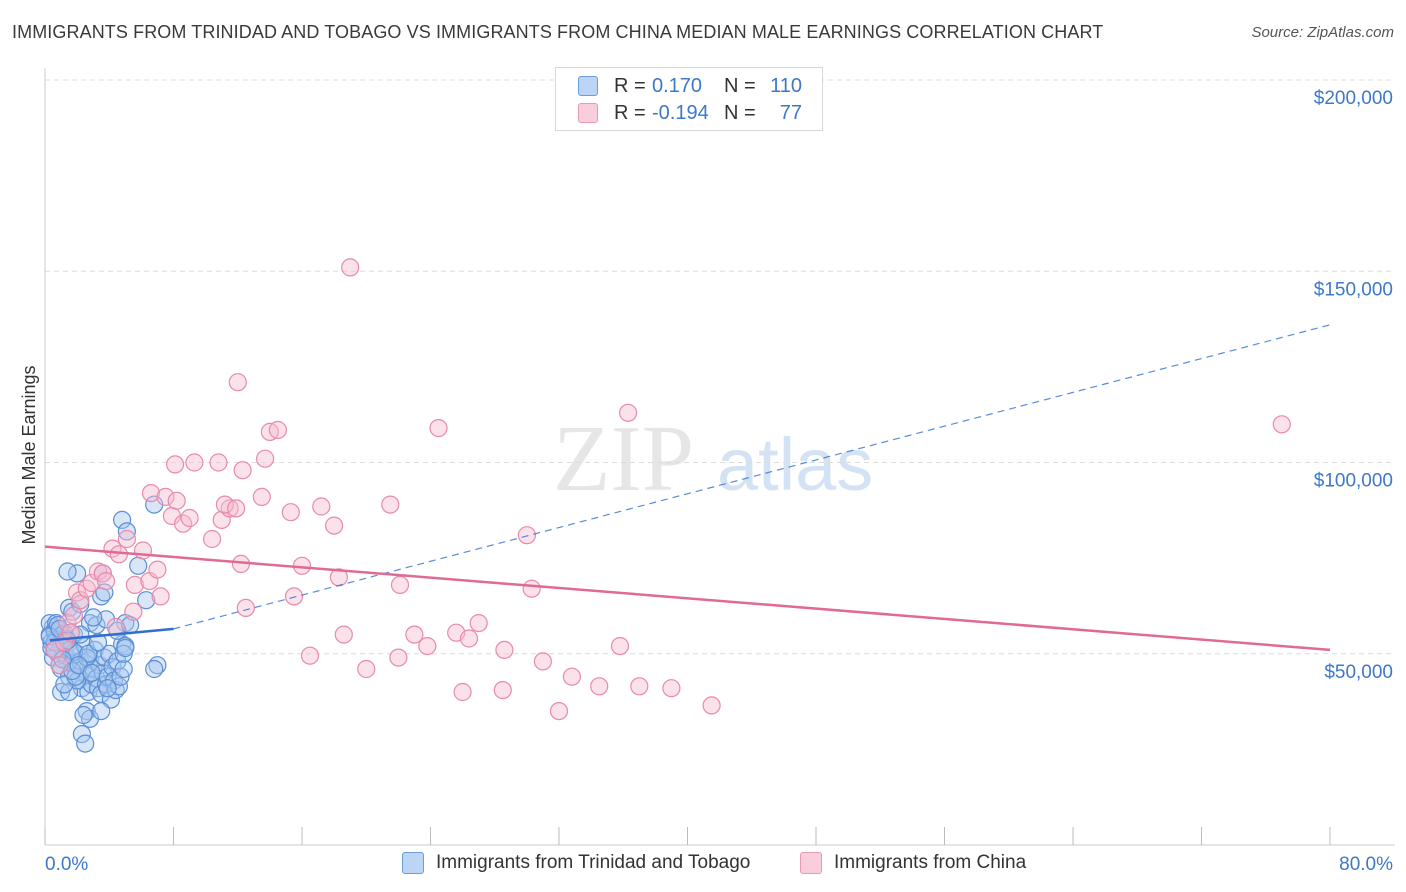 Image resolution: width=1406 pixels, height=892 pixels. Describe the element at coordinates (1353, 481) in the screenshot. I see `y-tick-label: $100,000` at that location.